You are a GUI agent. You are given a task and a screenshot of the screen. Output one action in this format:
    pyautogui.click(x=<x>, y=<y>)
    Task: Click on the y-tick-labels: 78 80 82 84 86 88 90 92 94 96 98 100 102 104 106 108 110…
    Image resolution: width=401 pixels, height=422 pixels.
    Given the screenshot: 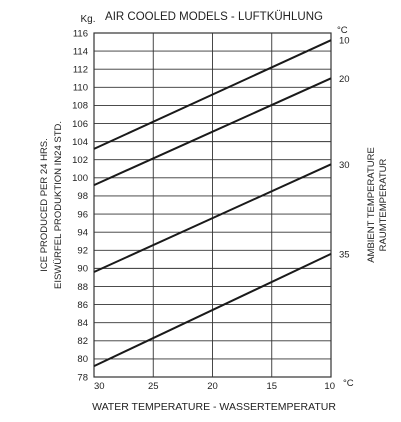 What is the action you would take?
    pyautogui.click(x=80, y=205)
    